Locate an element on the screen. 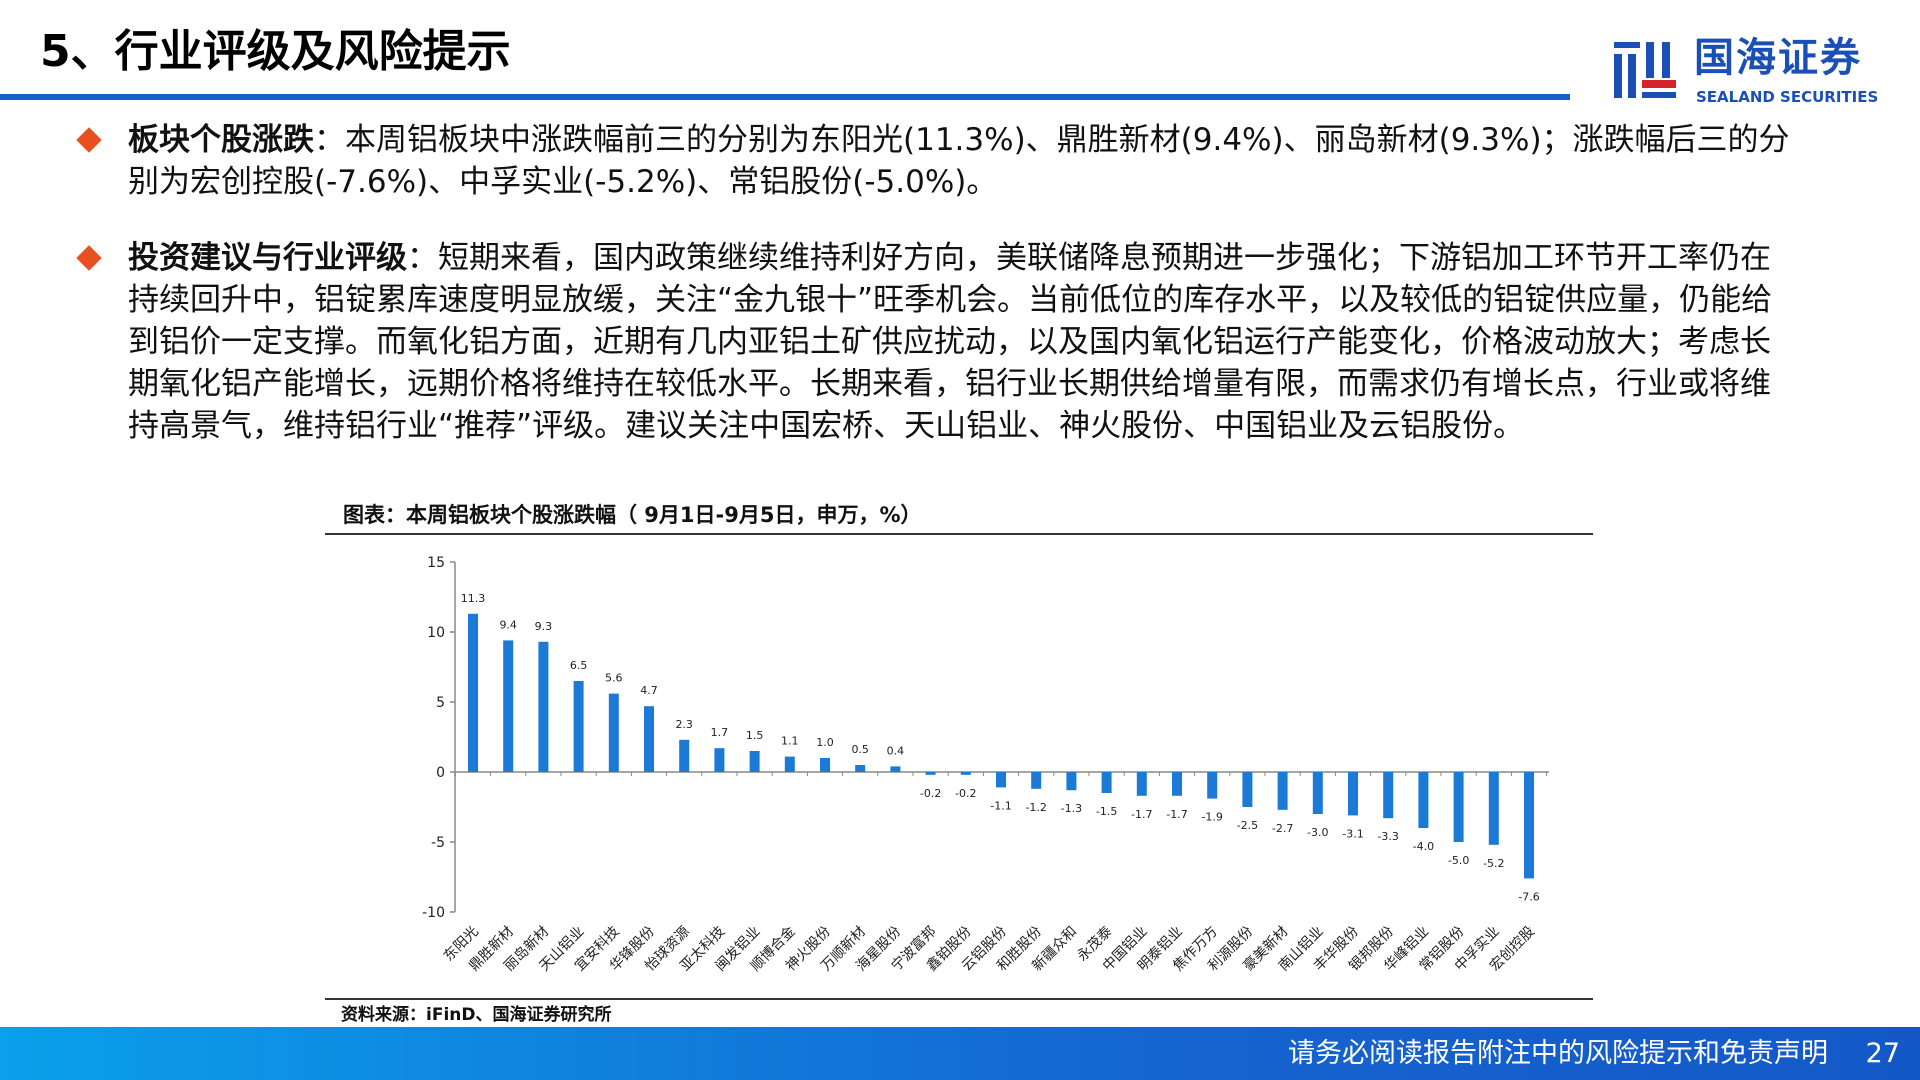 This screenshot has height=1080, width=1920. data-label: 4.7 is located at coordinates (649, 690).